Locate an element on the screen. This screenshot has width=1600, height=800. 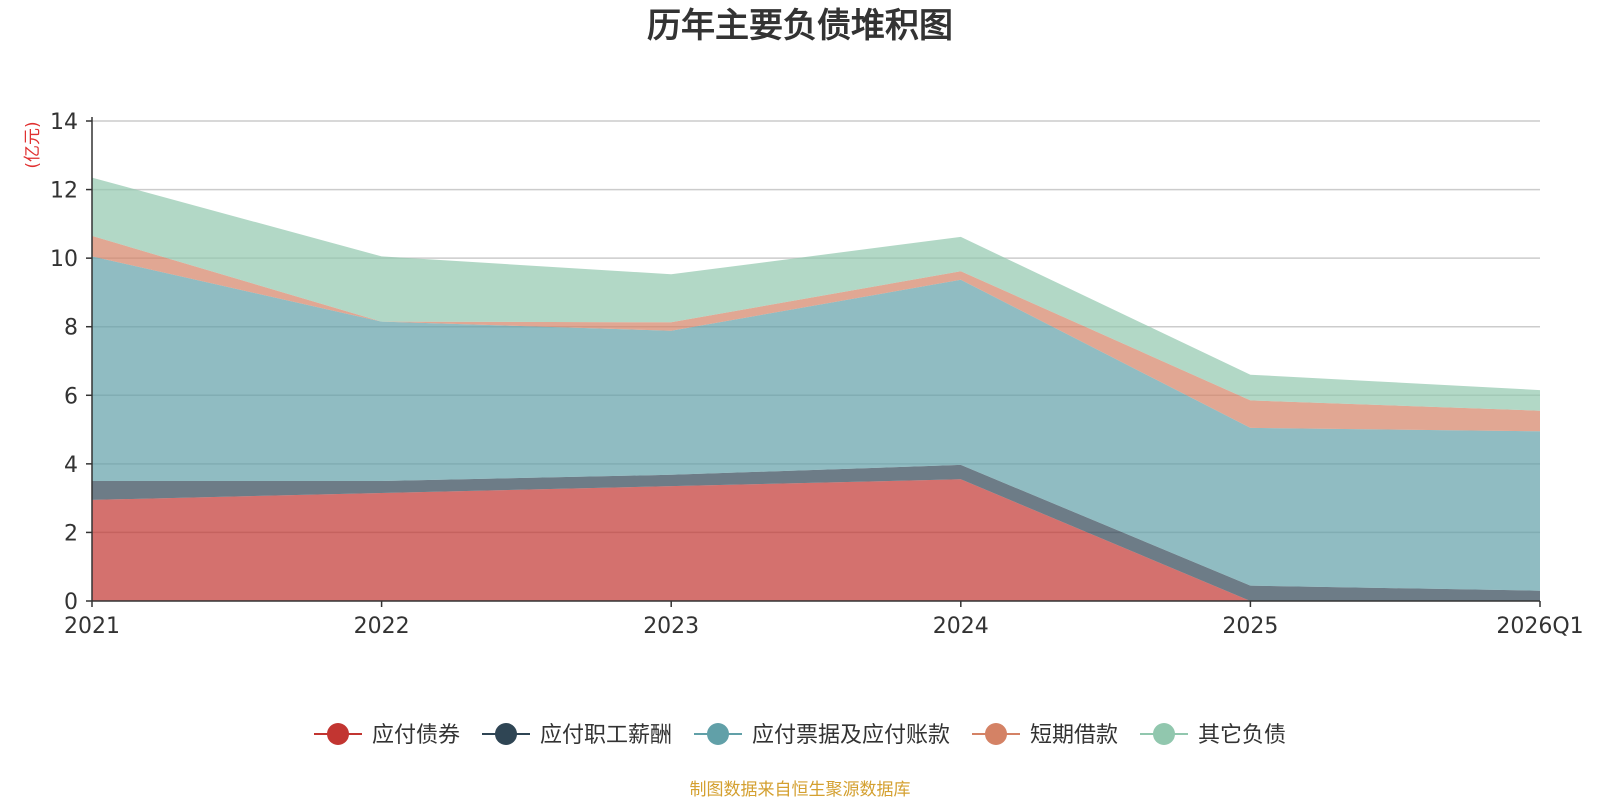
y-axis-unit-label: (亿元) is located at coordinates (33, 144).